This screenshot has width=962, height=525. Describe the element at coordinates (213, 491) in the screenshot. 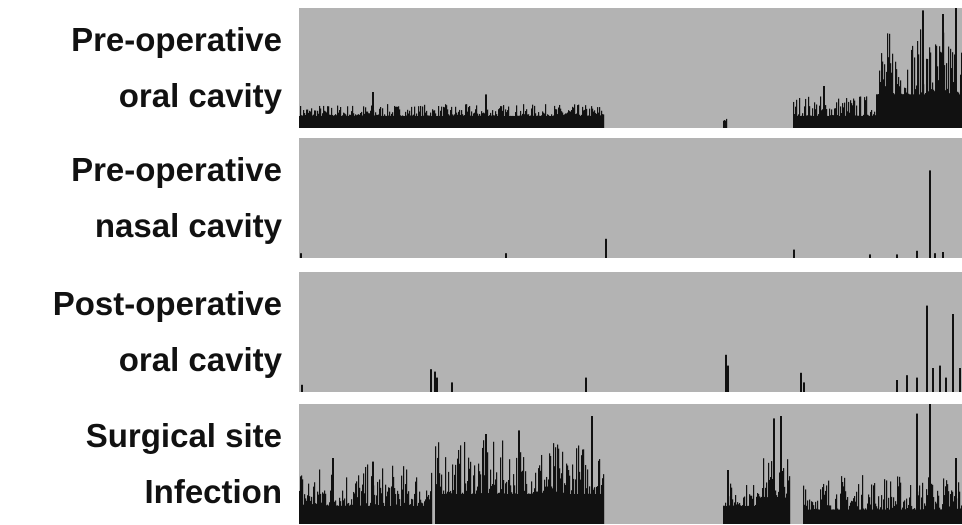

I see `track-label-line: Infection` at that location.